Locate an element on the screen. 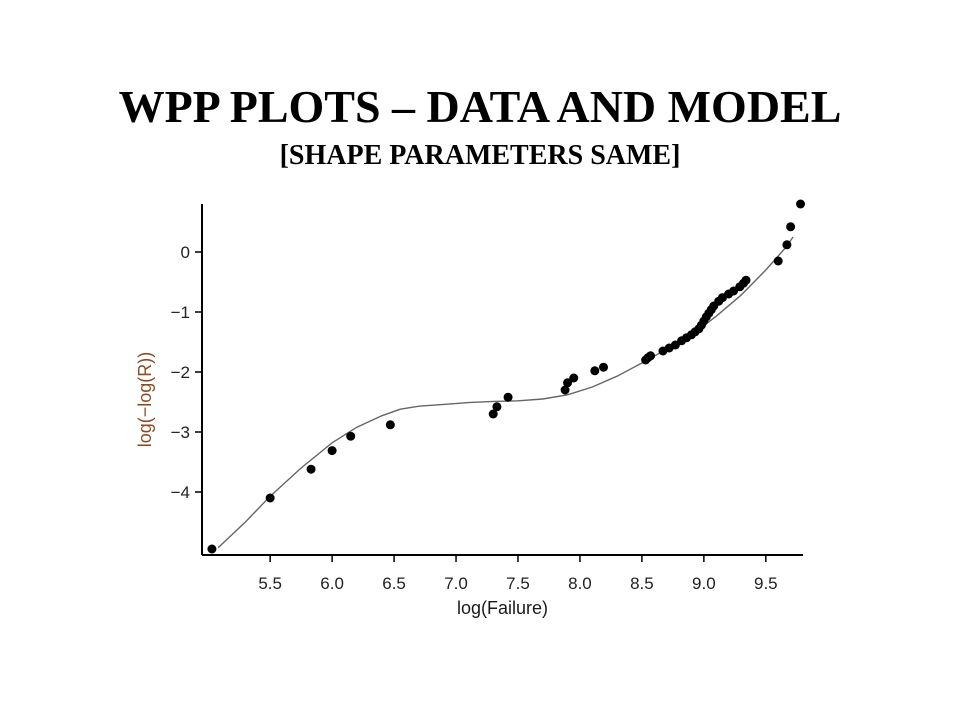  y-tick-label: −3 is located at coordinates (180, 432).